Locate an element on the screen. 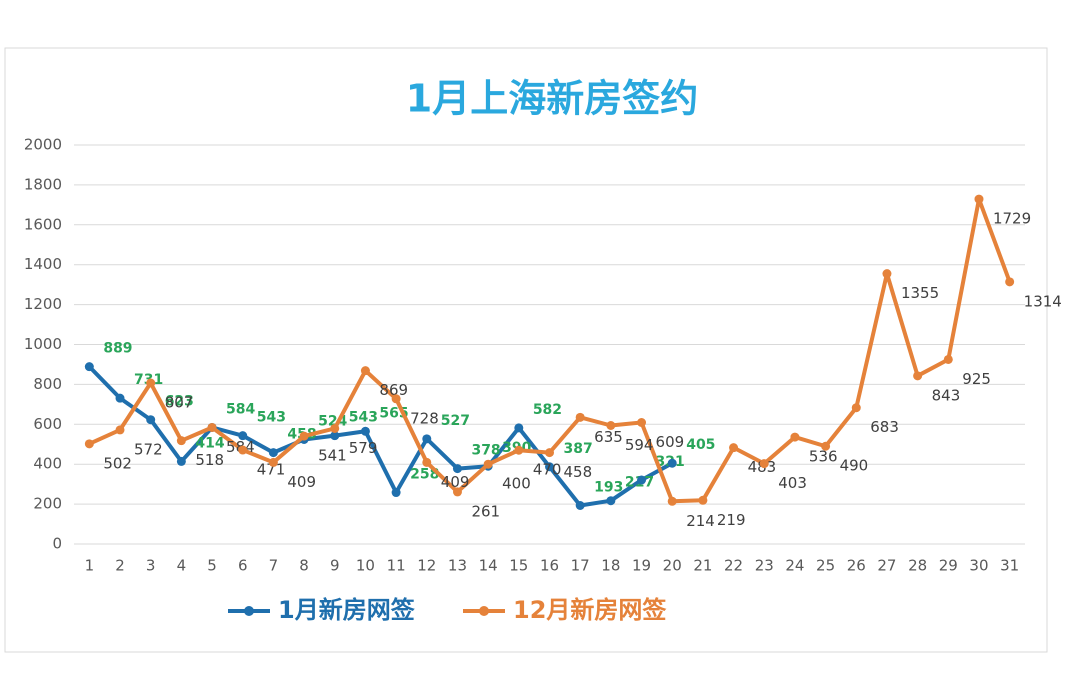 This screenshot has width=1080, height=685. y-tick-label: 1400 is located at coordinates (43, 264).